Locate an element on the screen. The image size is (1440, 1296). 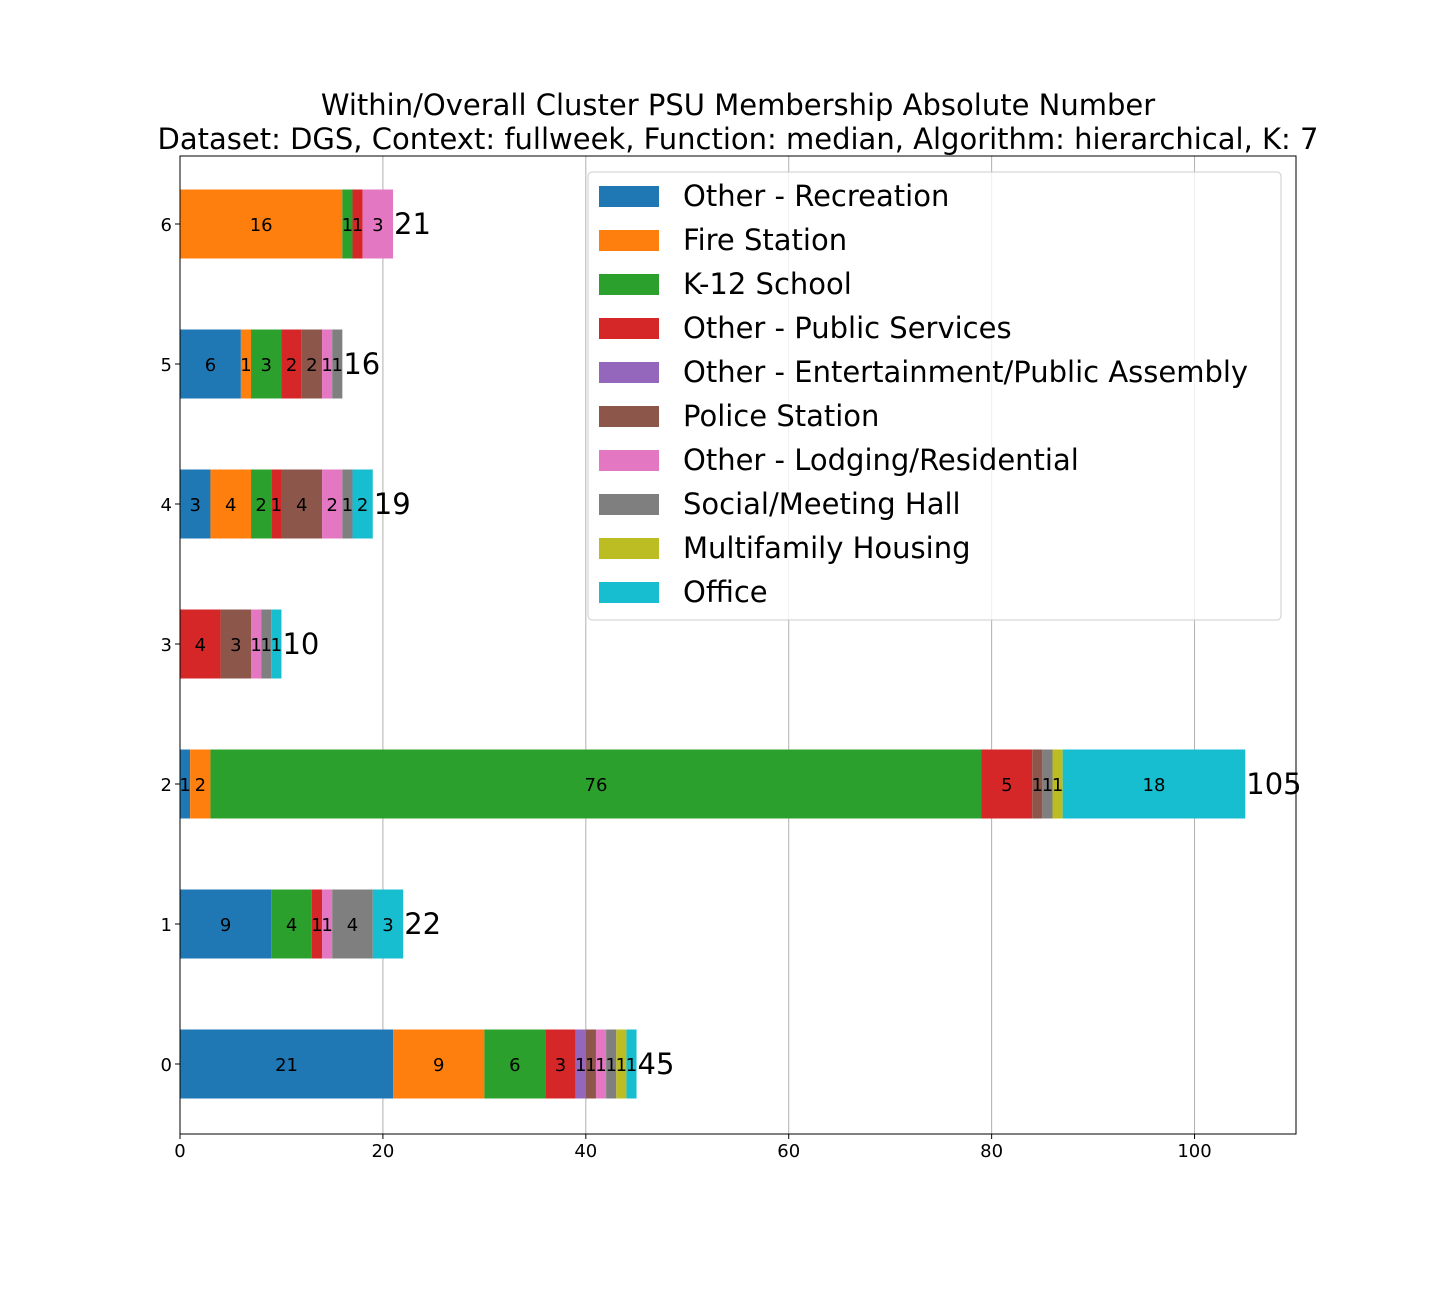
legend-label: Other - Lodging/Residential is located at coordinates (881, 460).